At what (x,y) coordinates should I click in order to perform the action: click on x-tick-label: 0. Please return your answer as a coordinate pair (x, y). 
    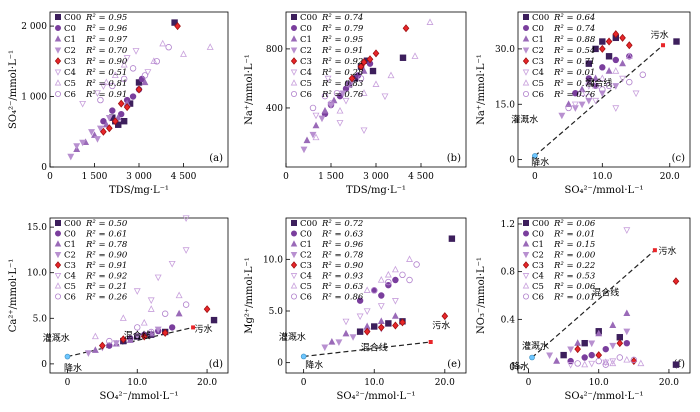
    Looking at the image, I should click on (50, 177).